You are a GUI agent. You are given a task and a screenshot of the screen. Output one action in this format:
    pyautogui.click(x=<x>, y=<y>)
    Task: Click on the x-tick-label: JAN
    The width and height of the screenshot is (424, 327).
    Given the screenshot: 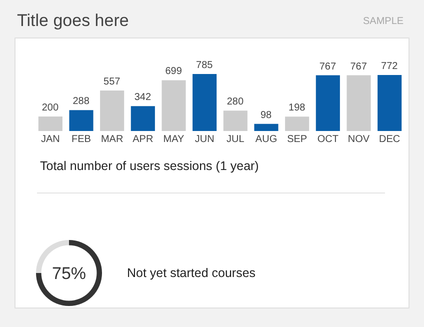 What is the action you would take?
    pyautogui.click(x=50, y=139)
    